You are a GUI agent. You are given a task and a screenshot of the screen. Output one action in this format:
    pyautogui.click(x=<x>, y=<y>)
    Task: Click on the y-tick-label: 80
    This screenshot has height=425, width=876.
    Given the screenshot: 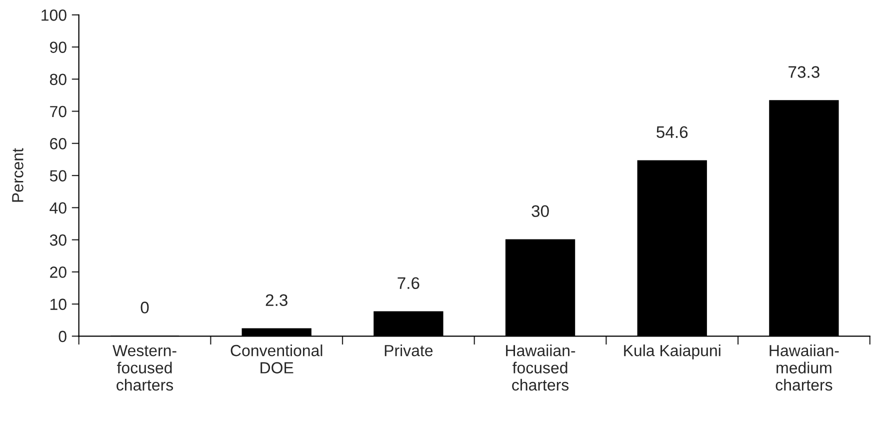 What is the action you would take?
    pyautogui.click(x=58, y=80)
    